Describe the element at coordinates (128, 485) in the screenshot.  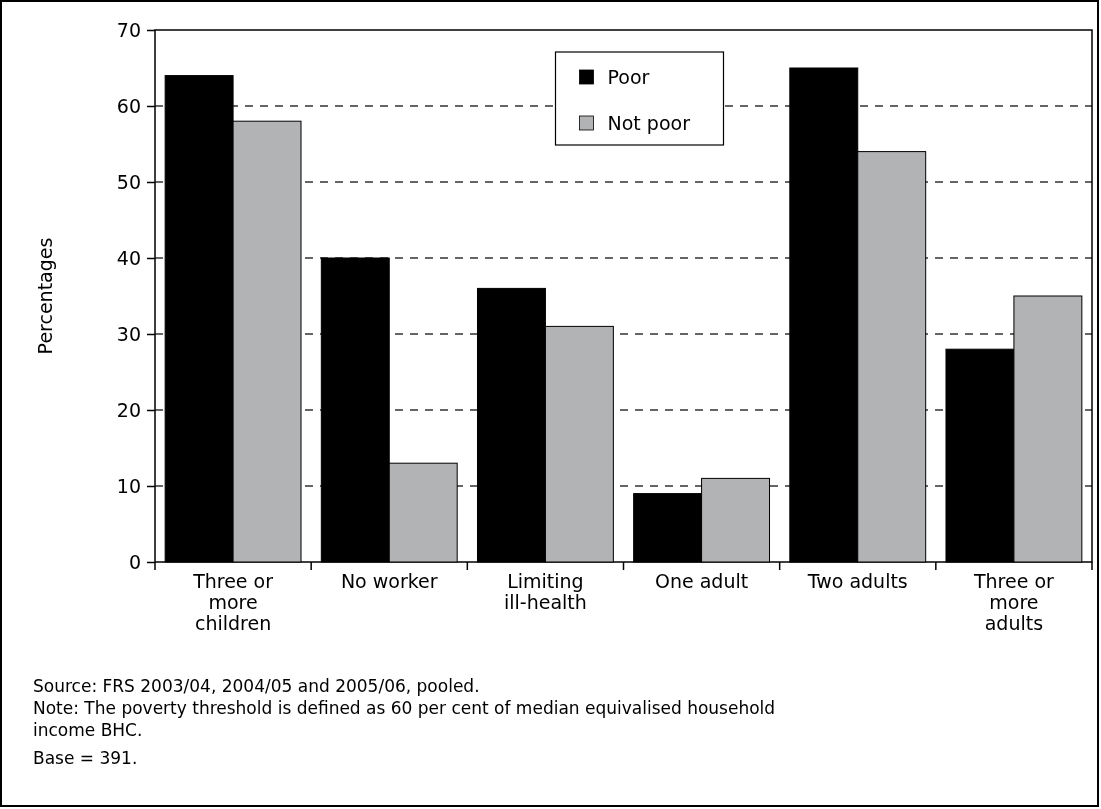
I see `y-tick-label: 10` at that location.